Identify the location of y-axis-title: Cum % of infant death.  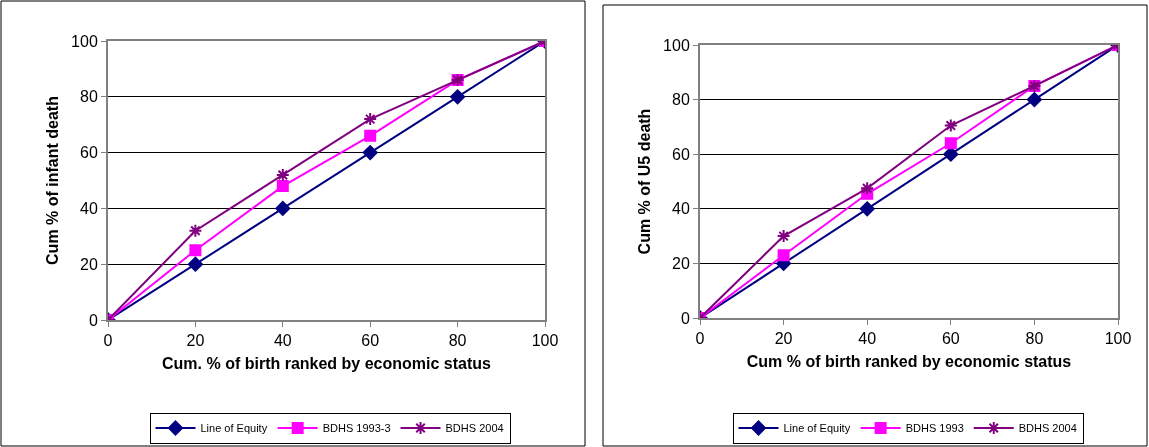
(53, 180).